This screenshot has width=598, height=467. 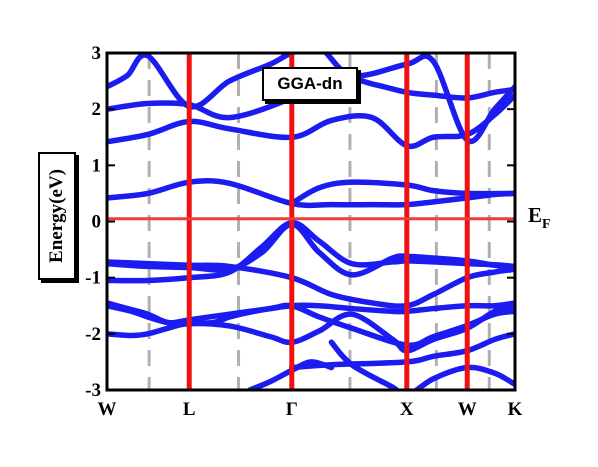 I want to click on y-tick-label-1: 2, so click(x=97, y=109).